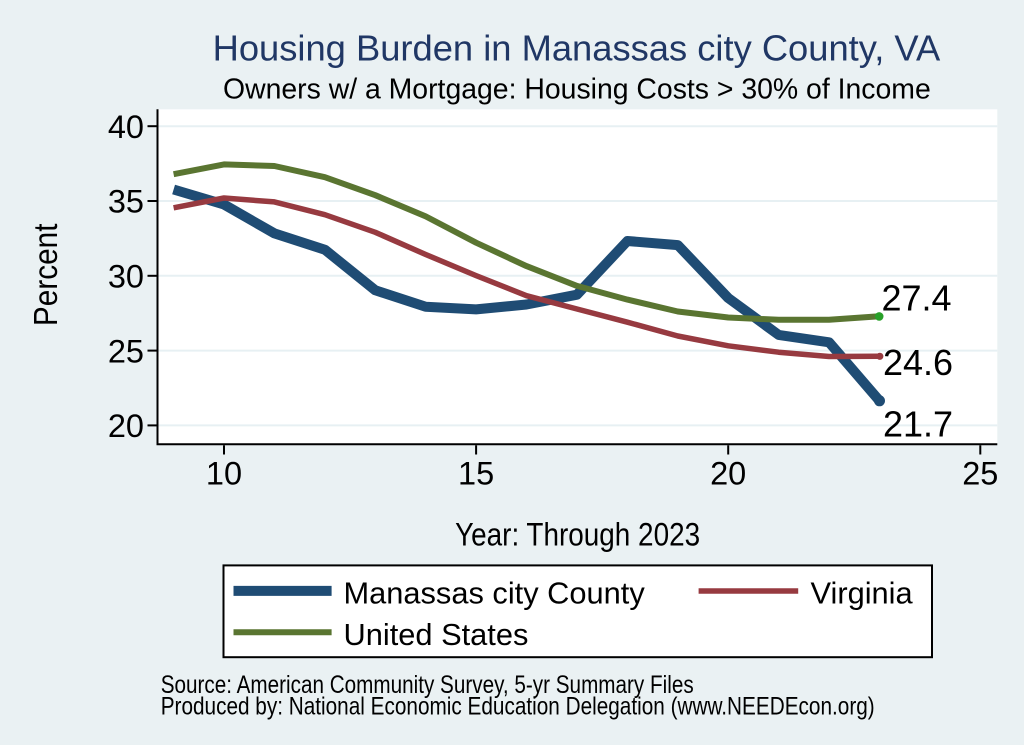 This screenshot has width=1024, height=745. I want to click on svg-text: United States, so click(436, 634).